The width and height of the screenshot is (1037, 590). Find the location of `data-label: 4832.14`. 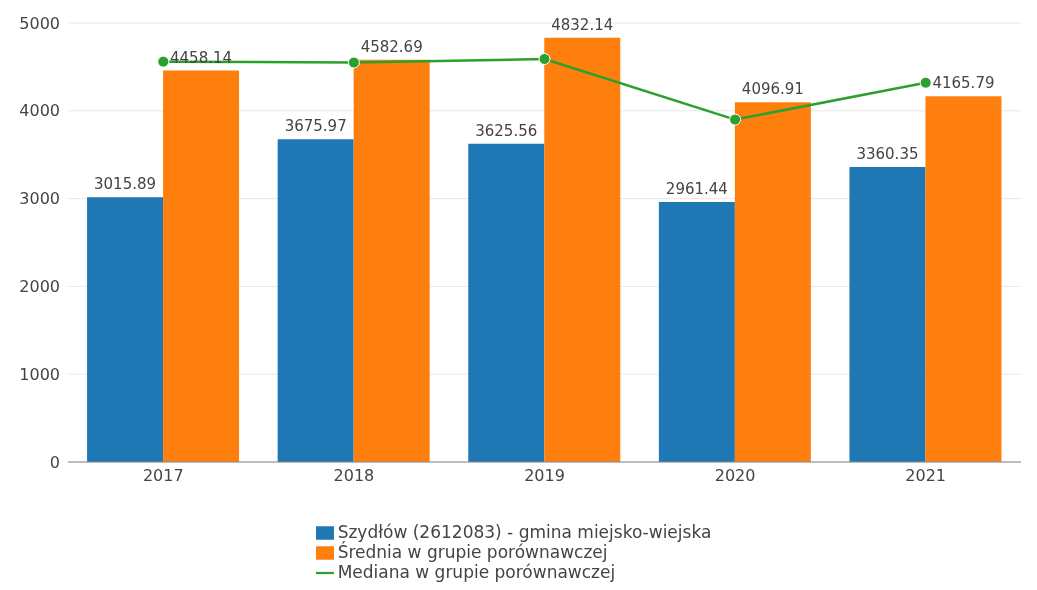

data-label: 4832.14 is located at coordinates (582, 24).